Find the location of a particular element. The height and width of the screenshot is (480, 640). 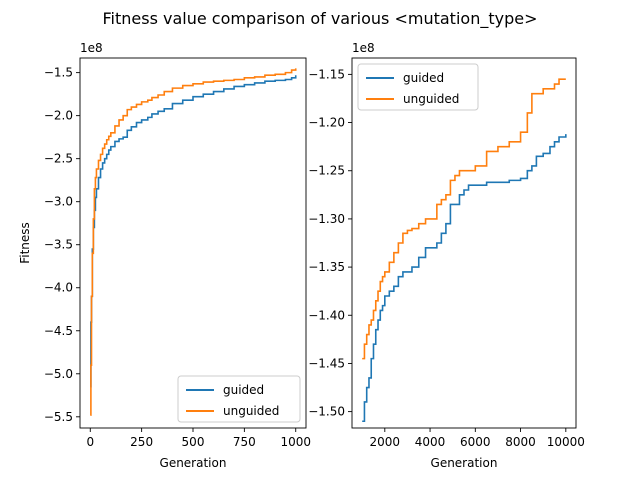

y-tick-label: −1.40 is located at coordinates (326, 315).